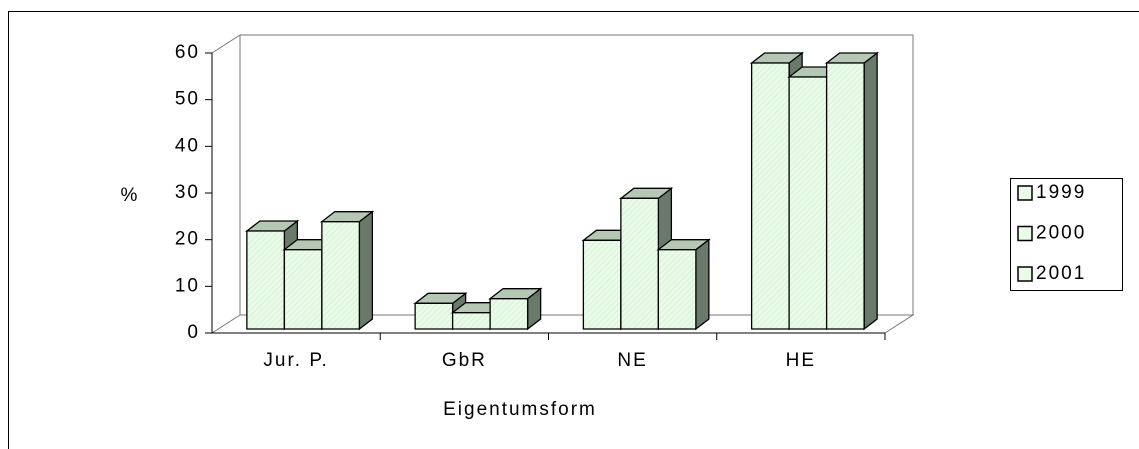 Image resolution: width=1139 pixels, height=449 pixels. Describe the element at coordinates (187, 52) in the screenshot. I see `y-tick-label: 60` at that location.